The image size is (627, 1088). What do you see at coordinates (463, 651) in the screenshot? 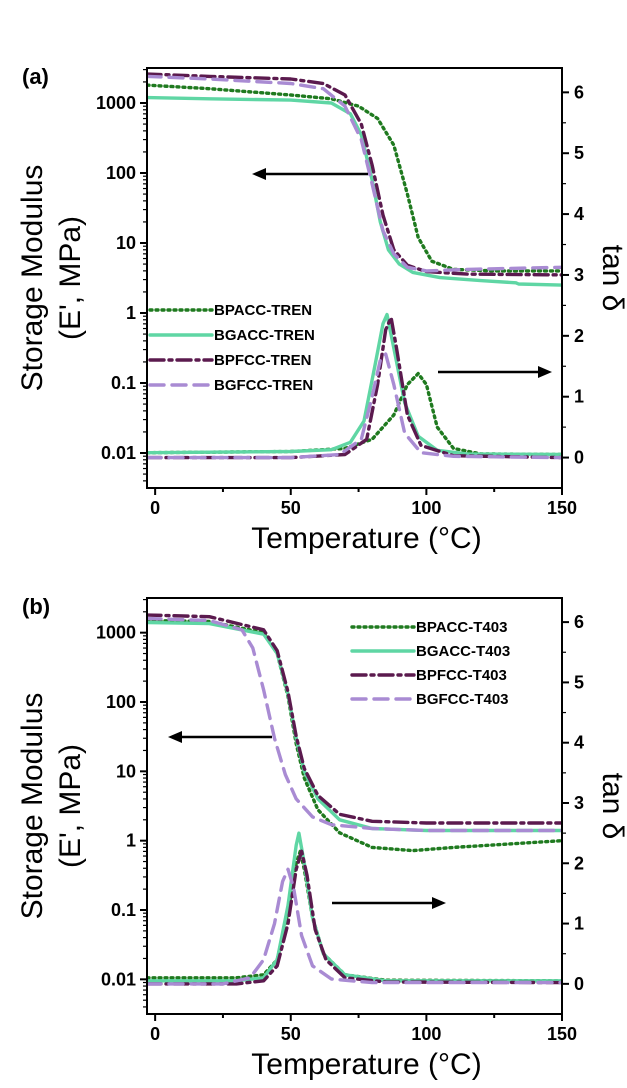
I see `legend-label: BGACC-T403` at bounding box center [463, 651].